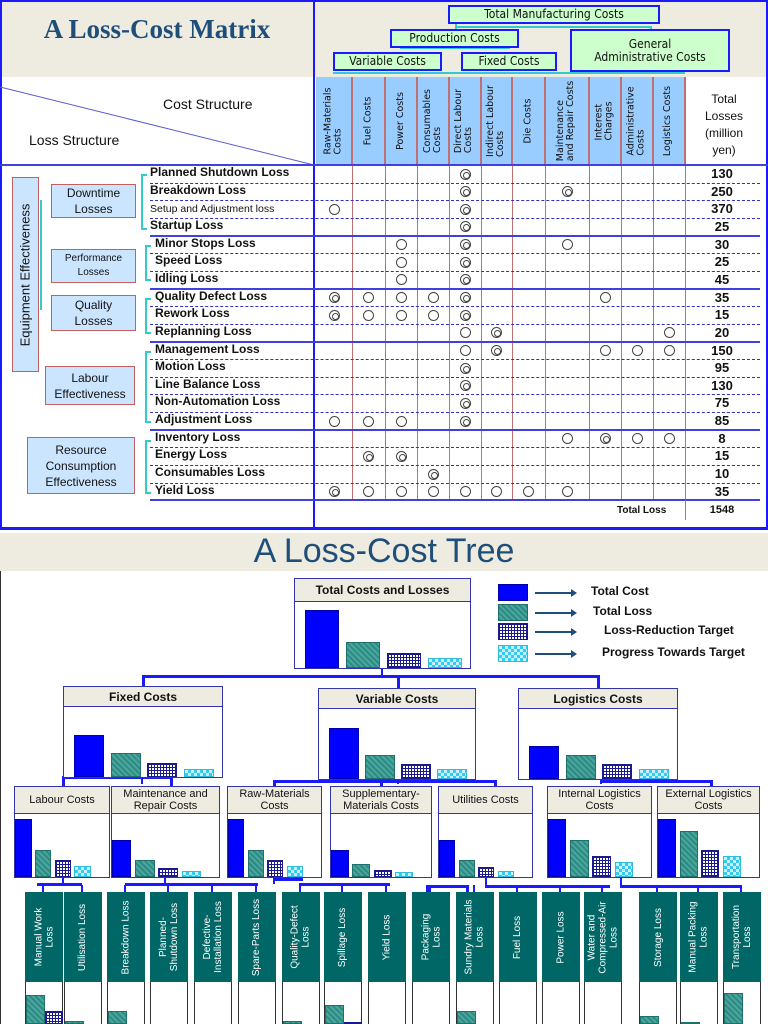 The height and width of the screenshot is (1024, 768). What do you see at coordinates (455, 500) in the screenshot?
I see `group-divider` at bounding box center [455, 500].